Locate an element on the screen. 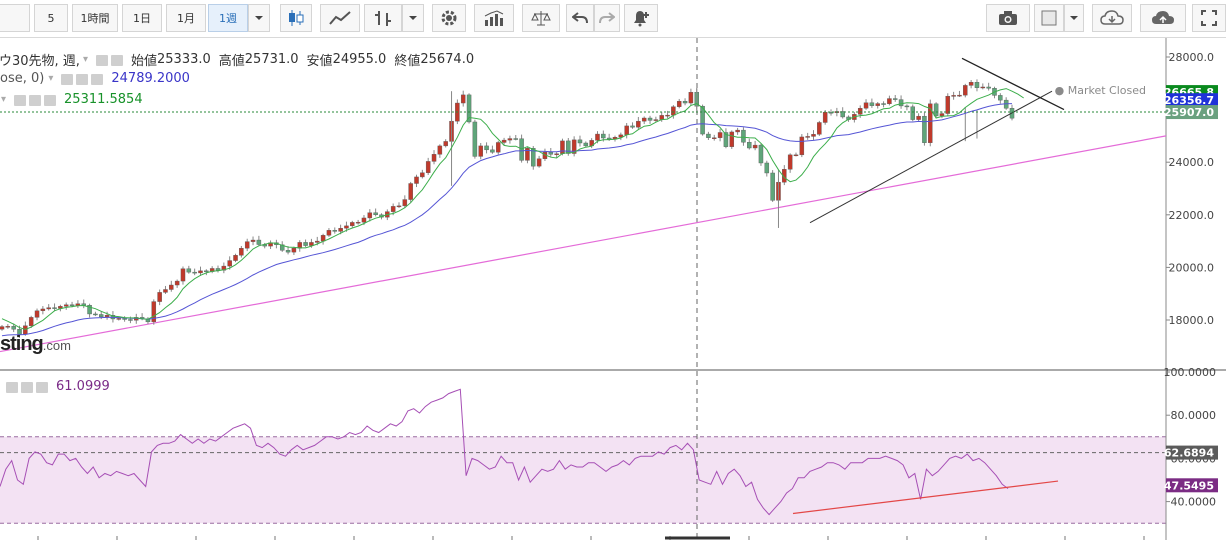 The image size is (1226, 543). settings-button is located at coordinates (449, 18).